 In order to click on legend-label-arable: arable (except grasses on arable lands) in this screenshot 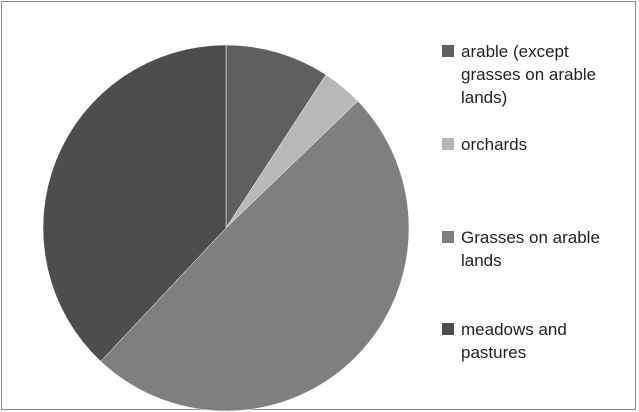, I will do `click(529, 74)`.